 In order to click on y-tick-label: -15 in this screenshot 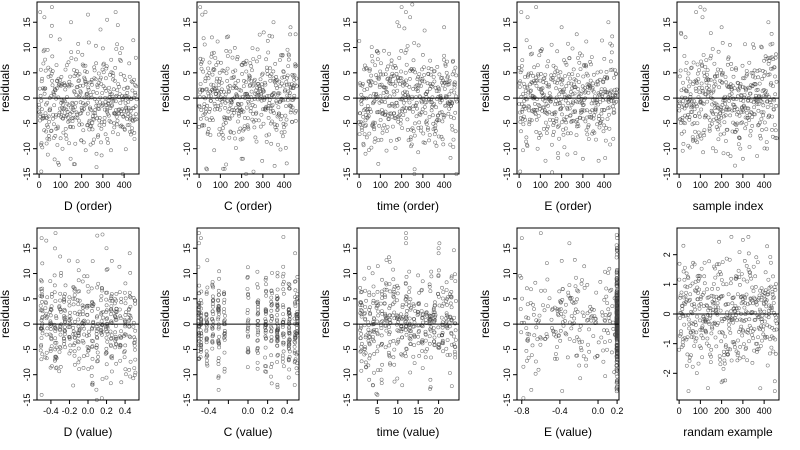, I will do `click(667, 173)`.